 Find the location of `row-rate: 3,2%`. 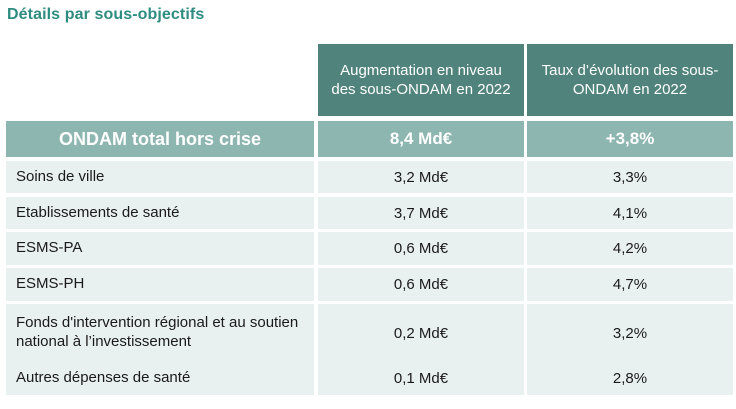

row-rate: 3,2% is located at coordinates (630, 333).